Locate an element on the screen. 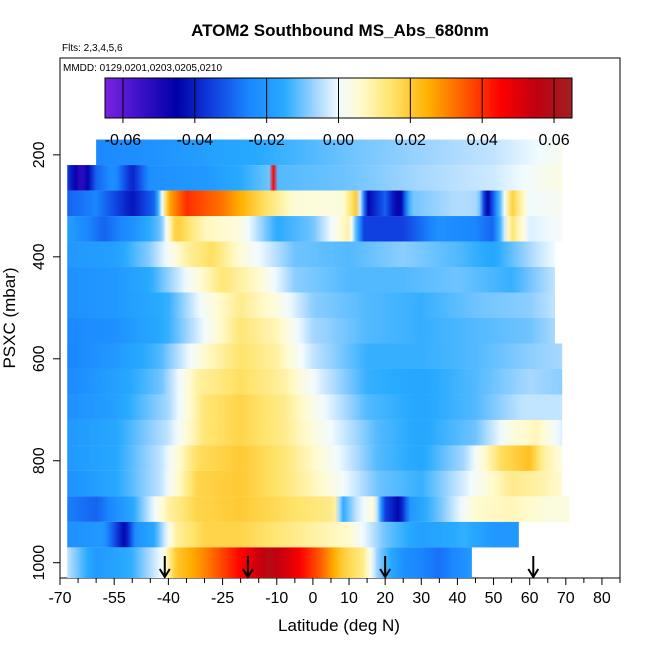  y-tick-label: 1000 is located at coordinates (39, 563).